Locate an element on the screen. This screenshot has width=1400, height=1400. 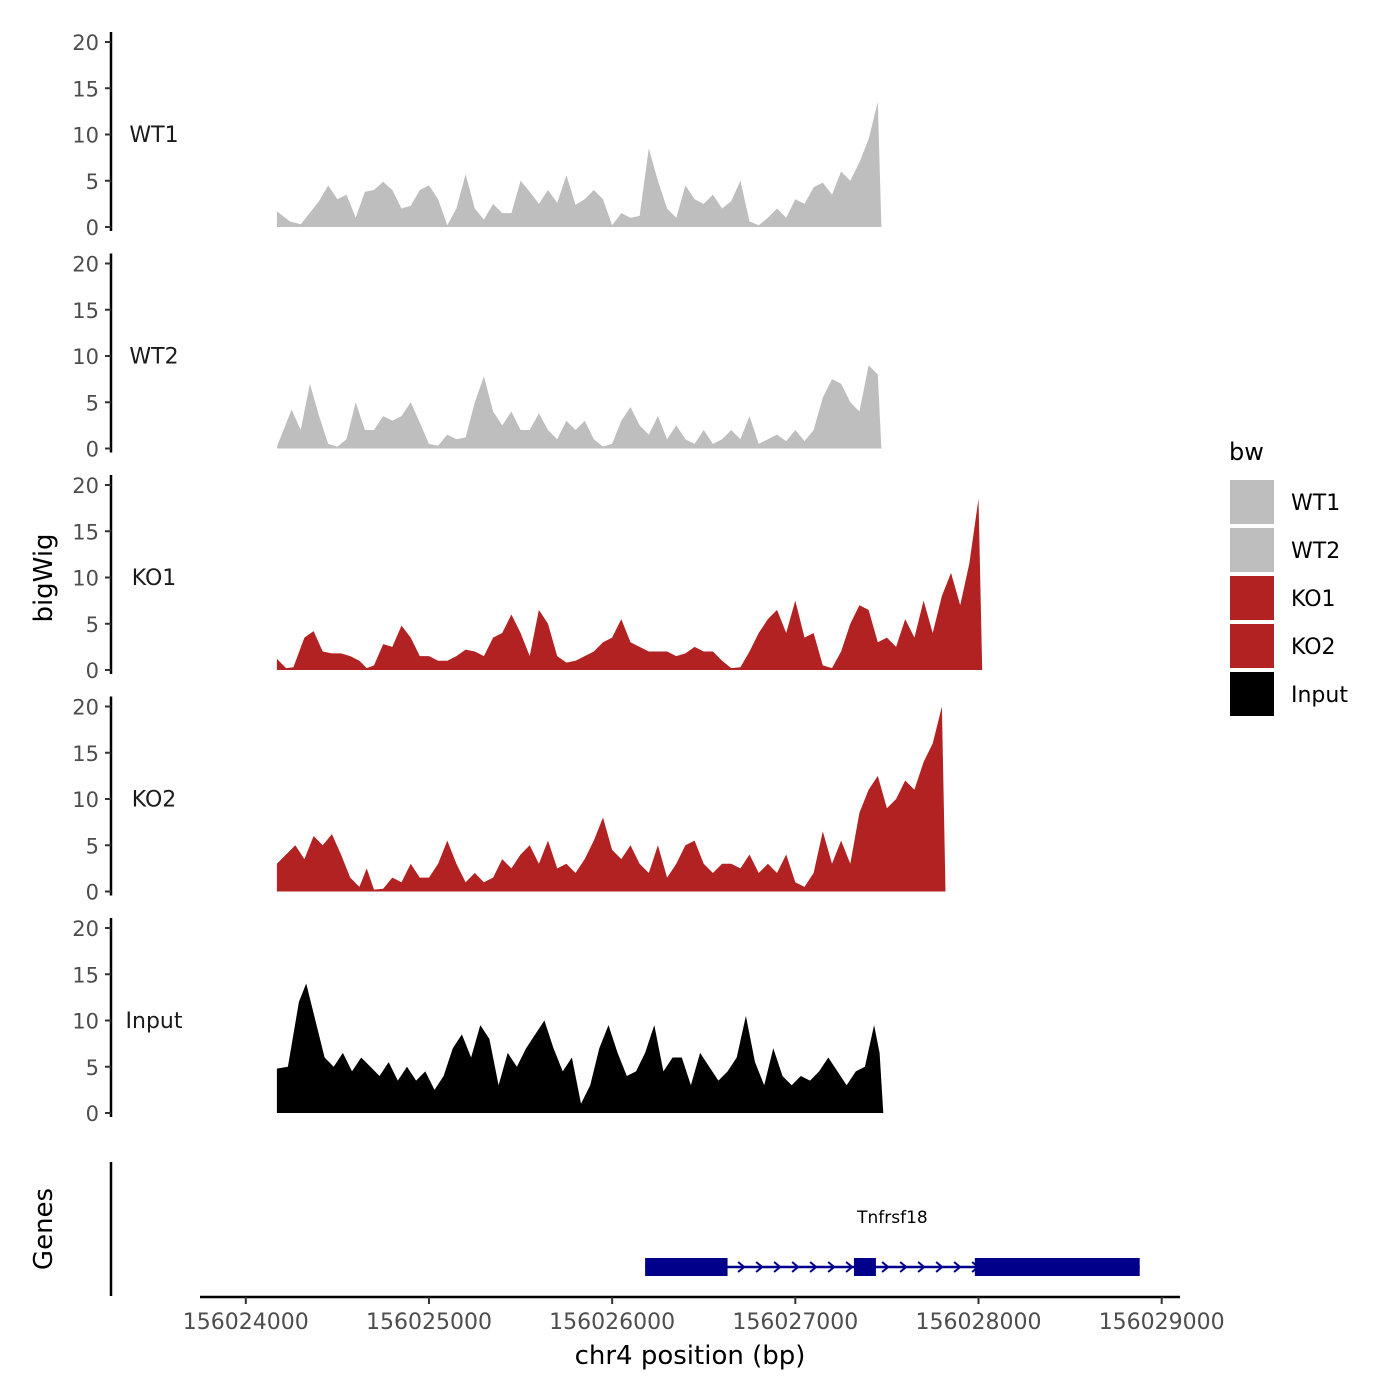
track-label: Input is located at coordinates (154, 1021).